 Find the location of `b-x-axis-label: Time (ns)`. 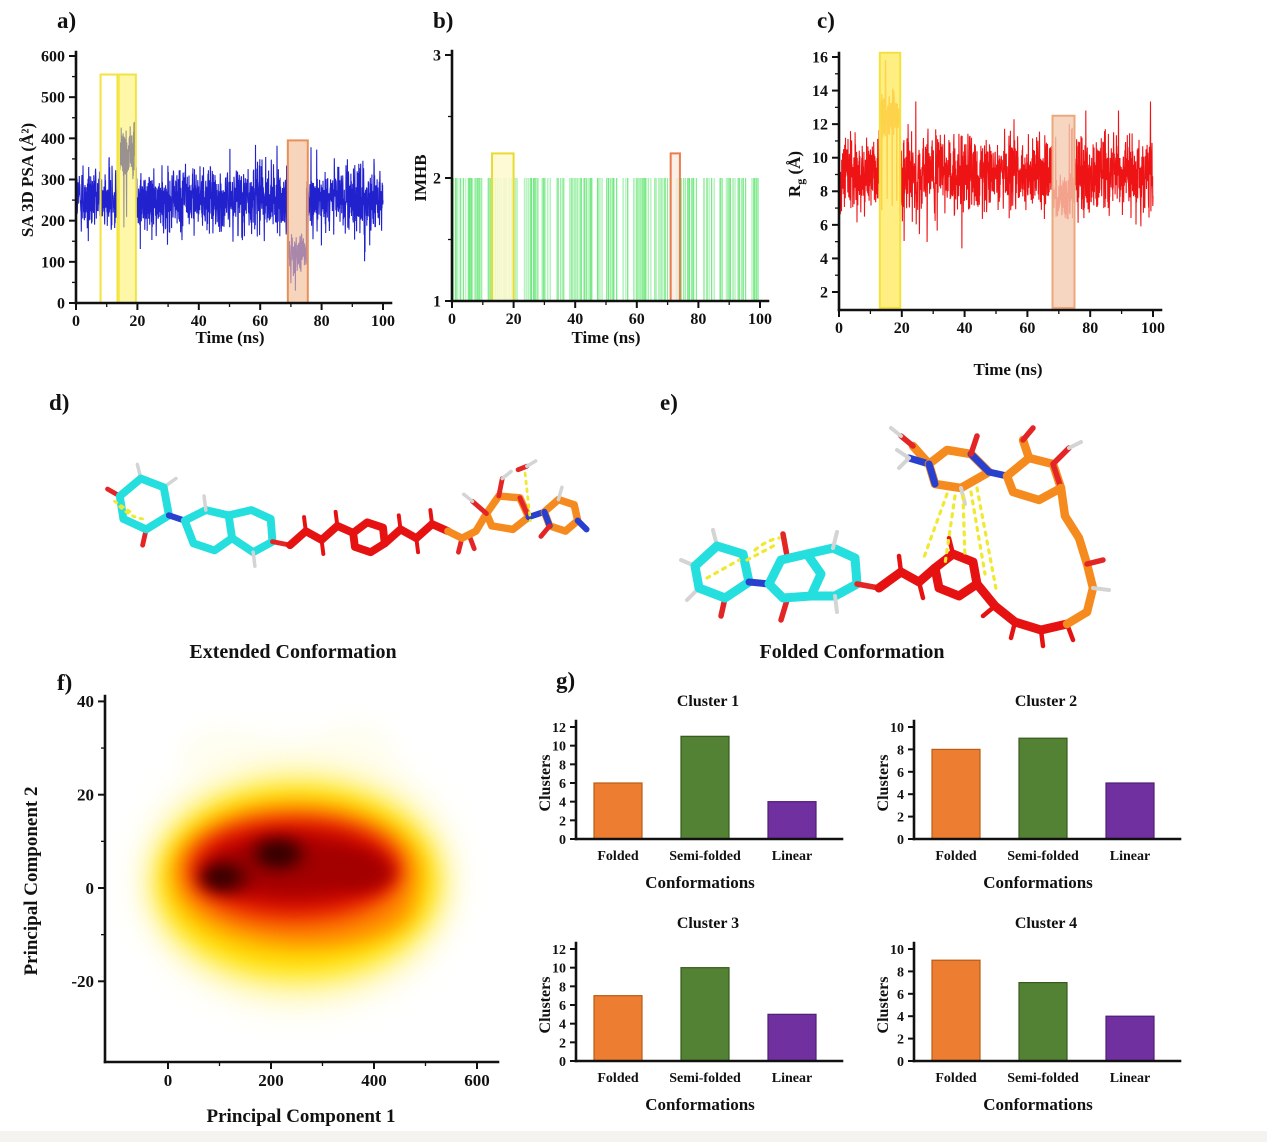

b-x-axis-label: Time (ns) is located at coordinates (605, 337).